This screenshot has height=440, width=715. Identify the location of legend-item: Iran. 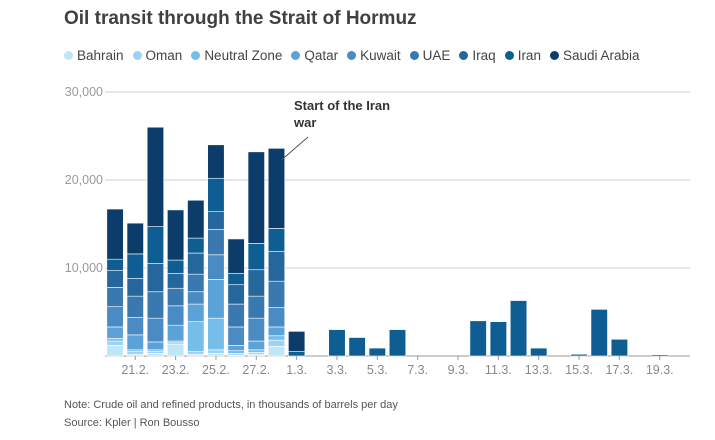
(522, 55).